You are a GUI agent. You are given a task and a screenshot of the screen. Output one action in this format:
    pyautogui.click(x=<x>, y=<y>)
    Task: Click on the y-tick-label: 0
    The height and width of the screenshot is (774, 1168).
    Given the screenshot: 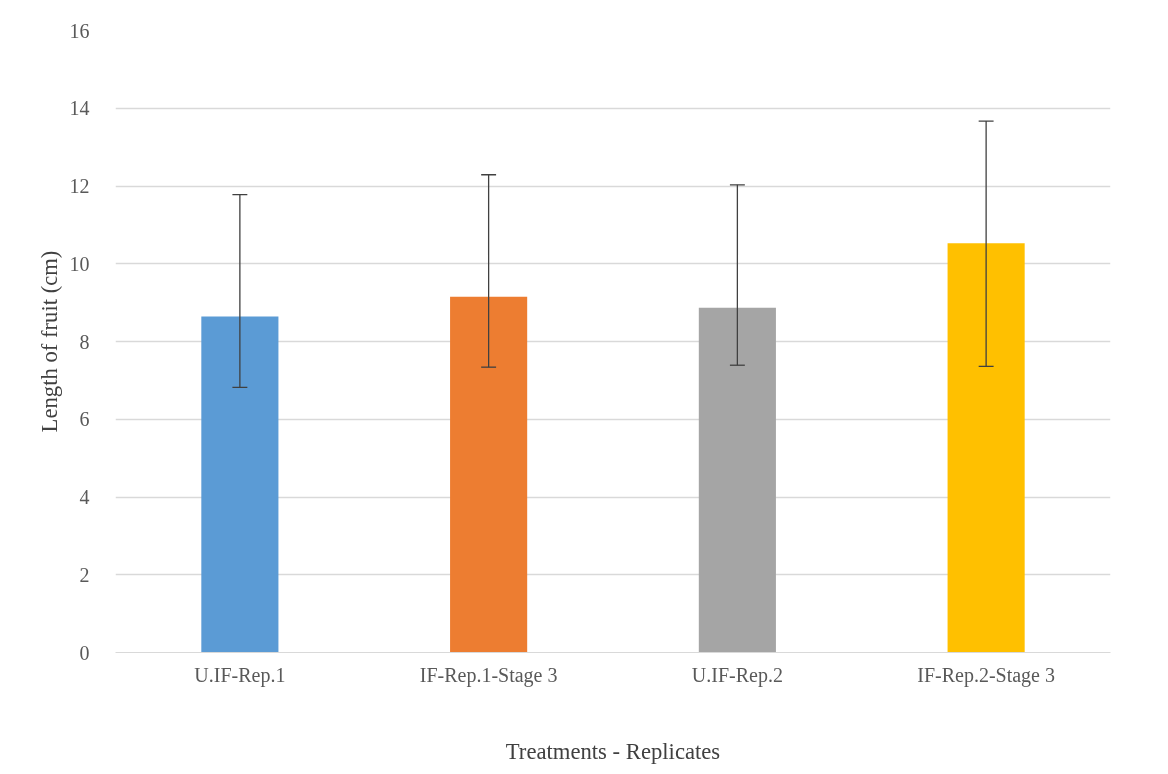 What is the action you would take?
    pyautogui.click(x=84, y=652)
    